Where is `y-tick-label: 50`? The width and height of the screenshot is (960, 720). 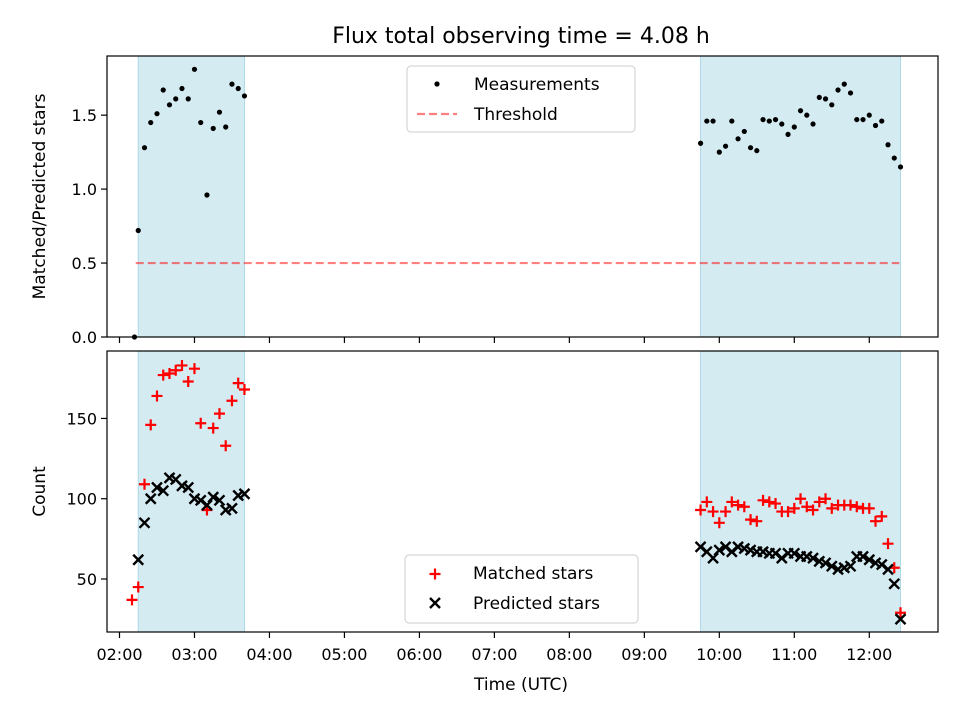 y-tick-label: 50 is located at coordinates (87, 579).